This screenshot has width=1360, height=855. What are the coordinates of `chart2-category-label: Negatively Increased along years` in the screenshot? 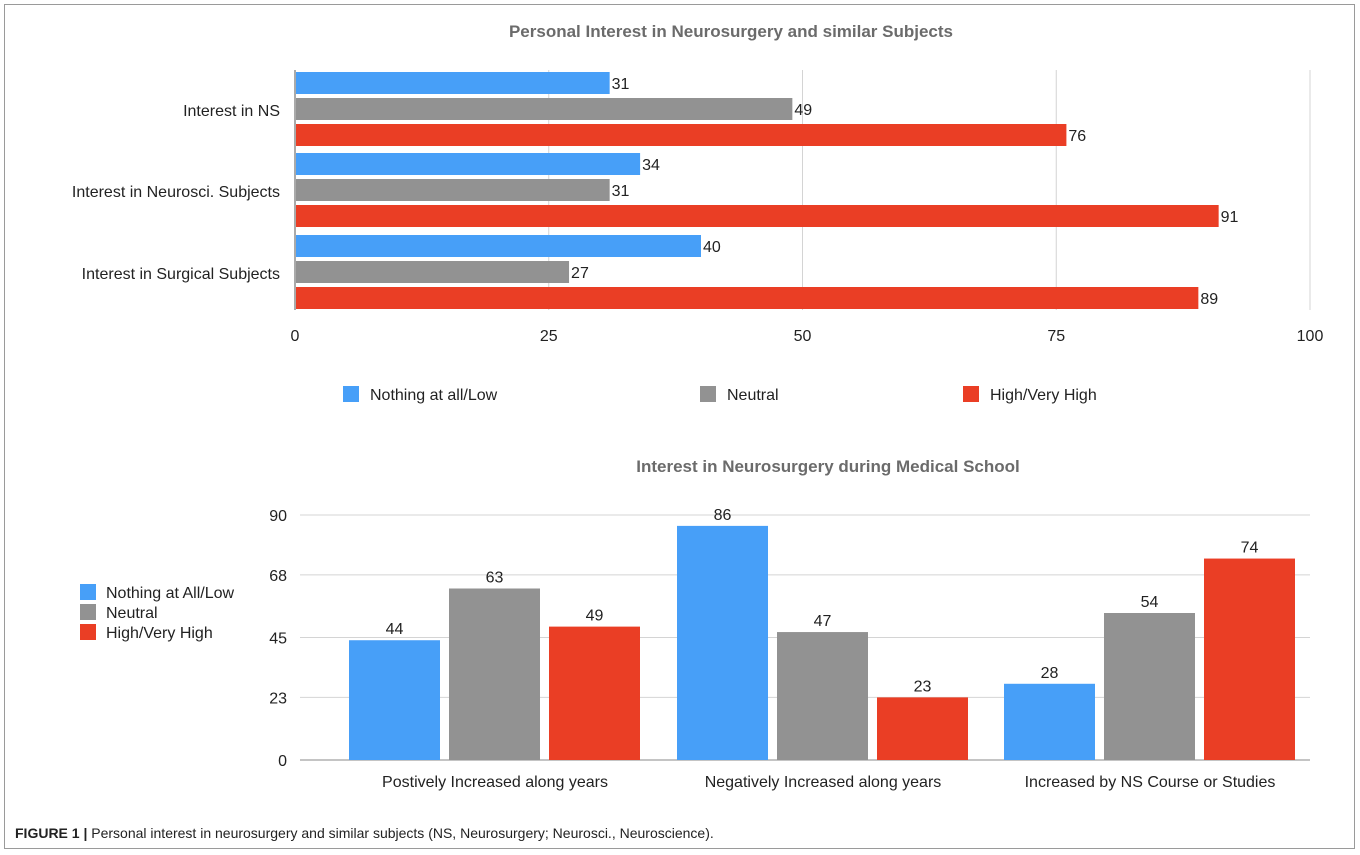 It's located at (823, 782).